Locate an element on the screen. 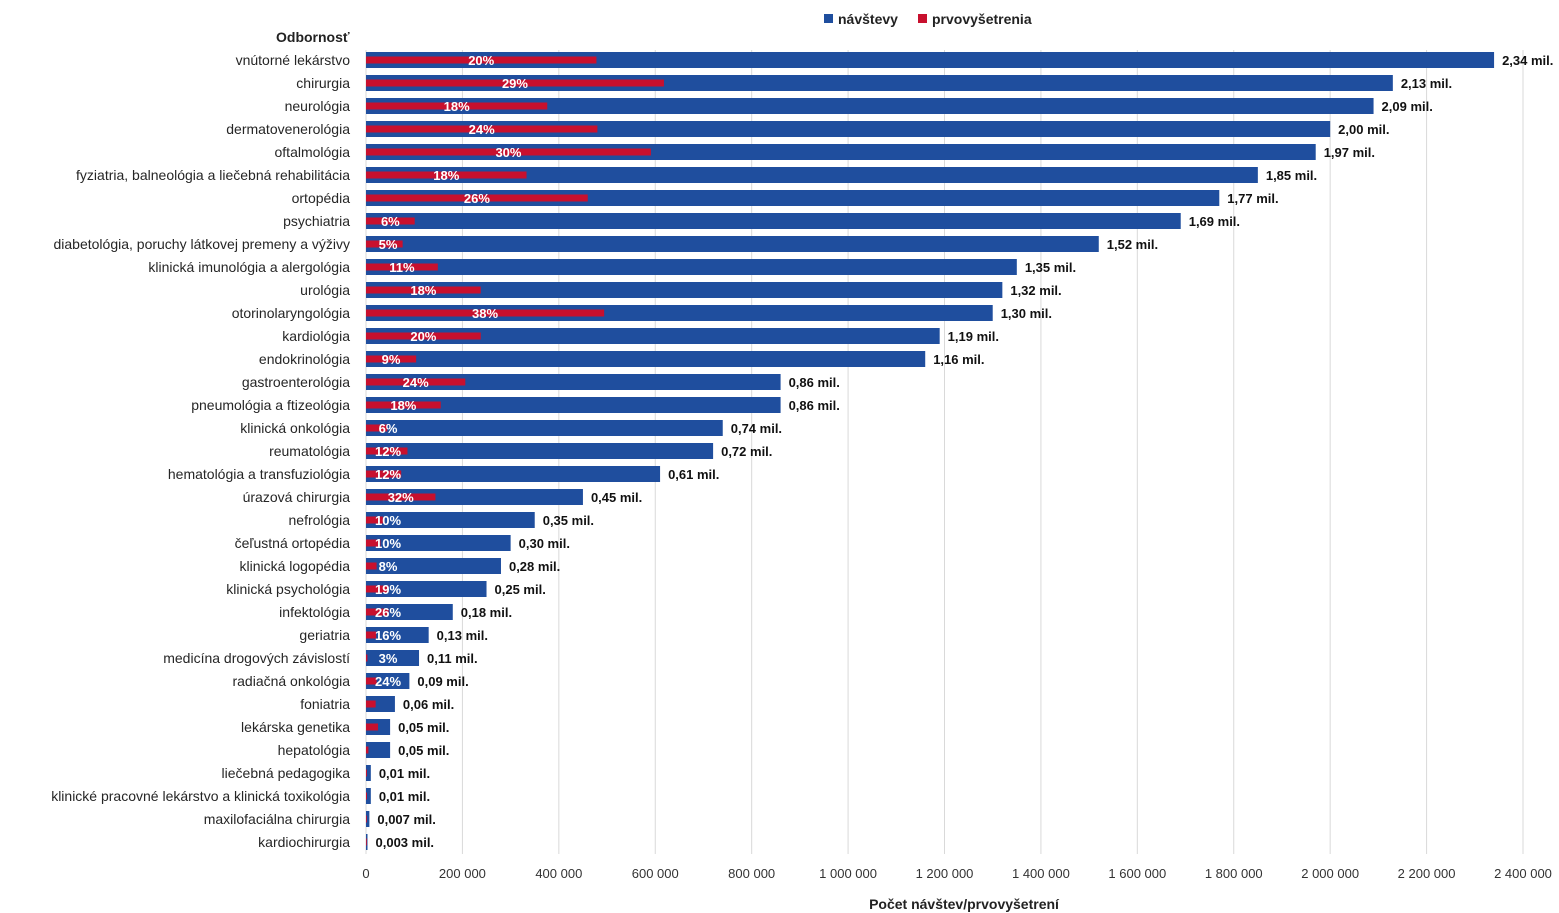 Image resolution: width=1559 pixels, height=913 pixels. percent-label-otorinolaryngologia: 38% is located at coordinates (485, 313).